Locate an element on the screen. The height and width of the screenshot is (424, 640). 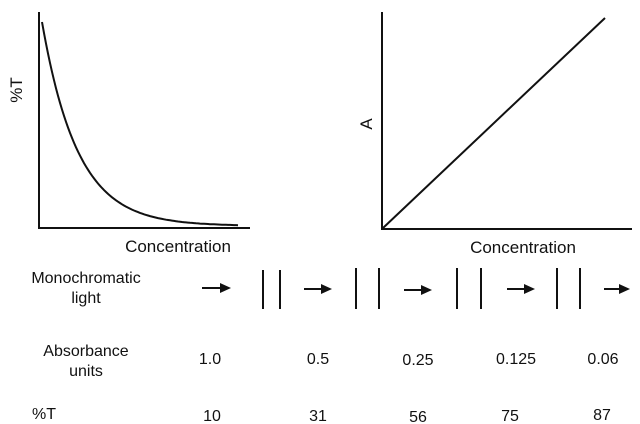
transmittance-y-label: %T is located at coordinates (16, 90).